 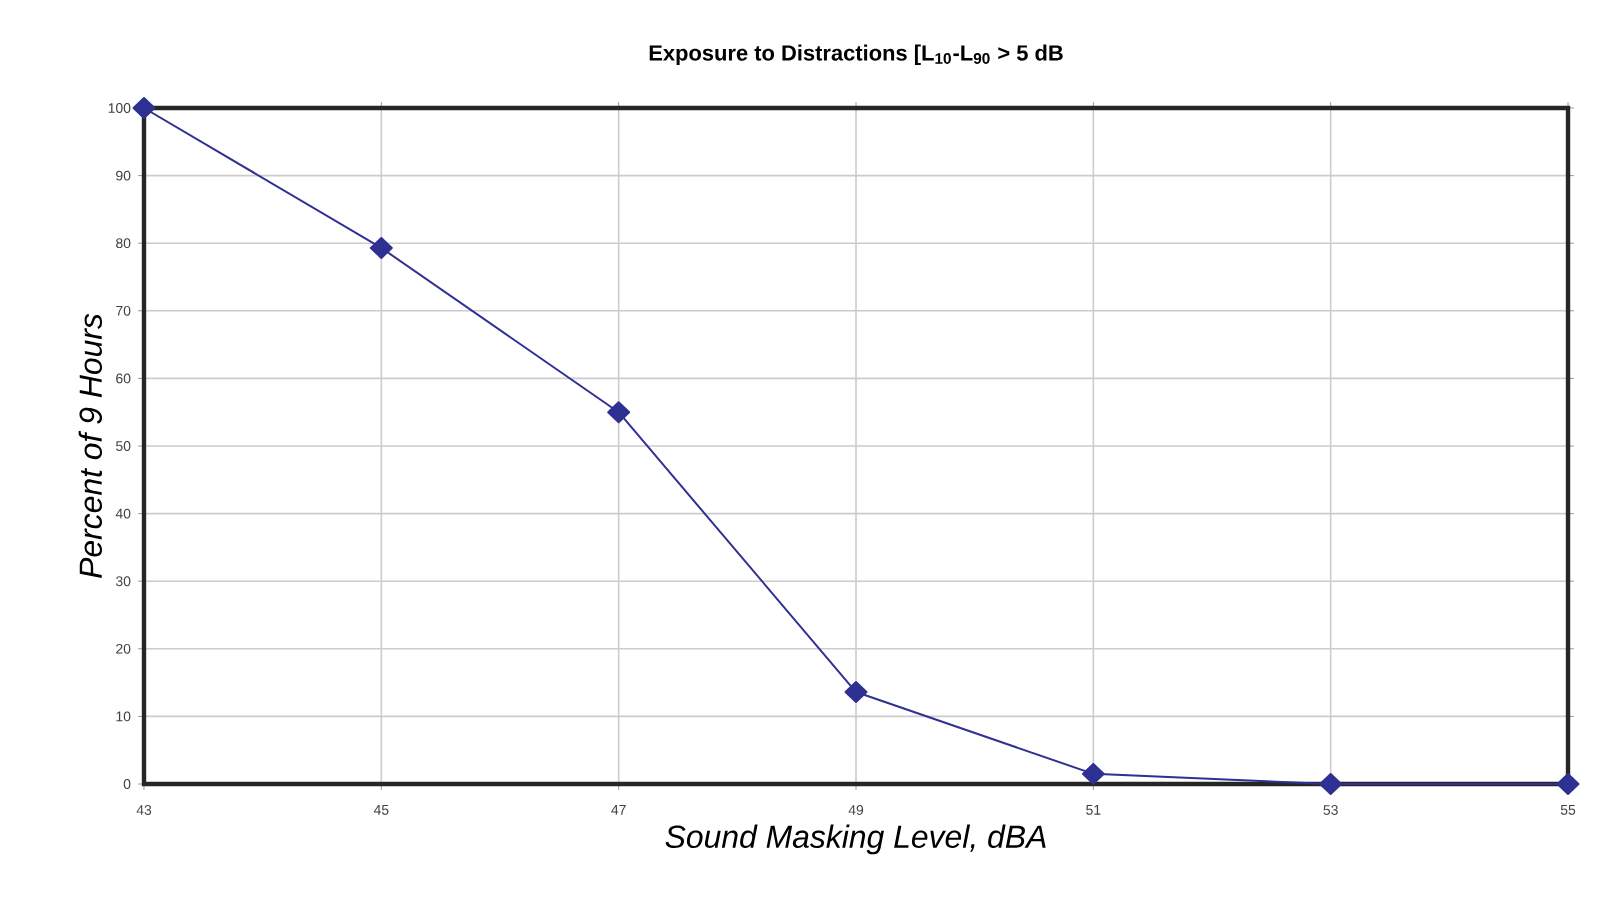 What do you see at coordinates (90, 445) in the screenshot?
I see `y-axis-title: Percent of 9 Hours` at bounding box center [90, 445].